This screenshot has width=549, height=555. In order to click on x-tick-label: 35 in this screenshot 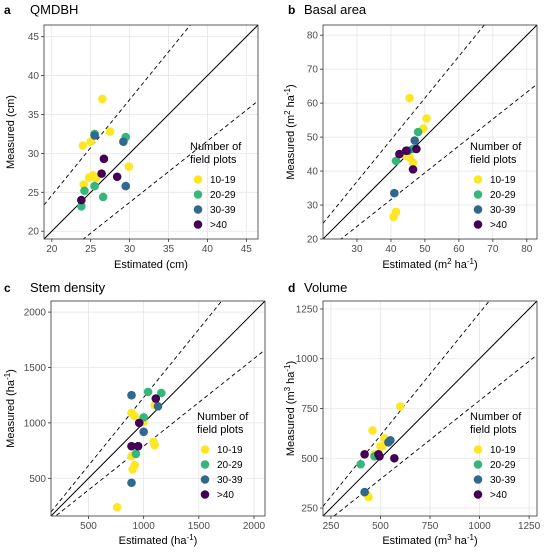, I will do `click(169, 249)`.